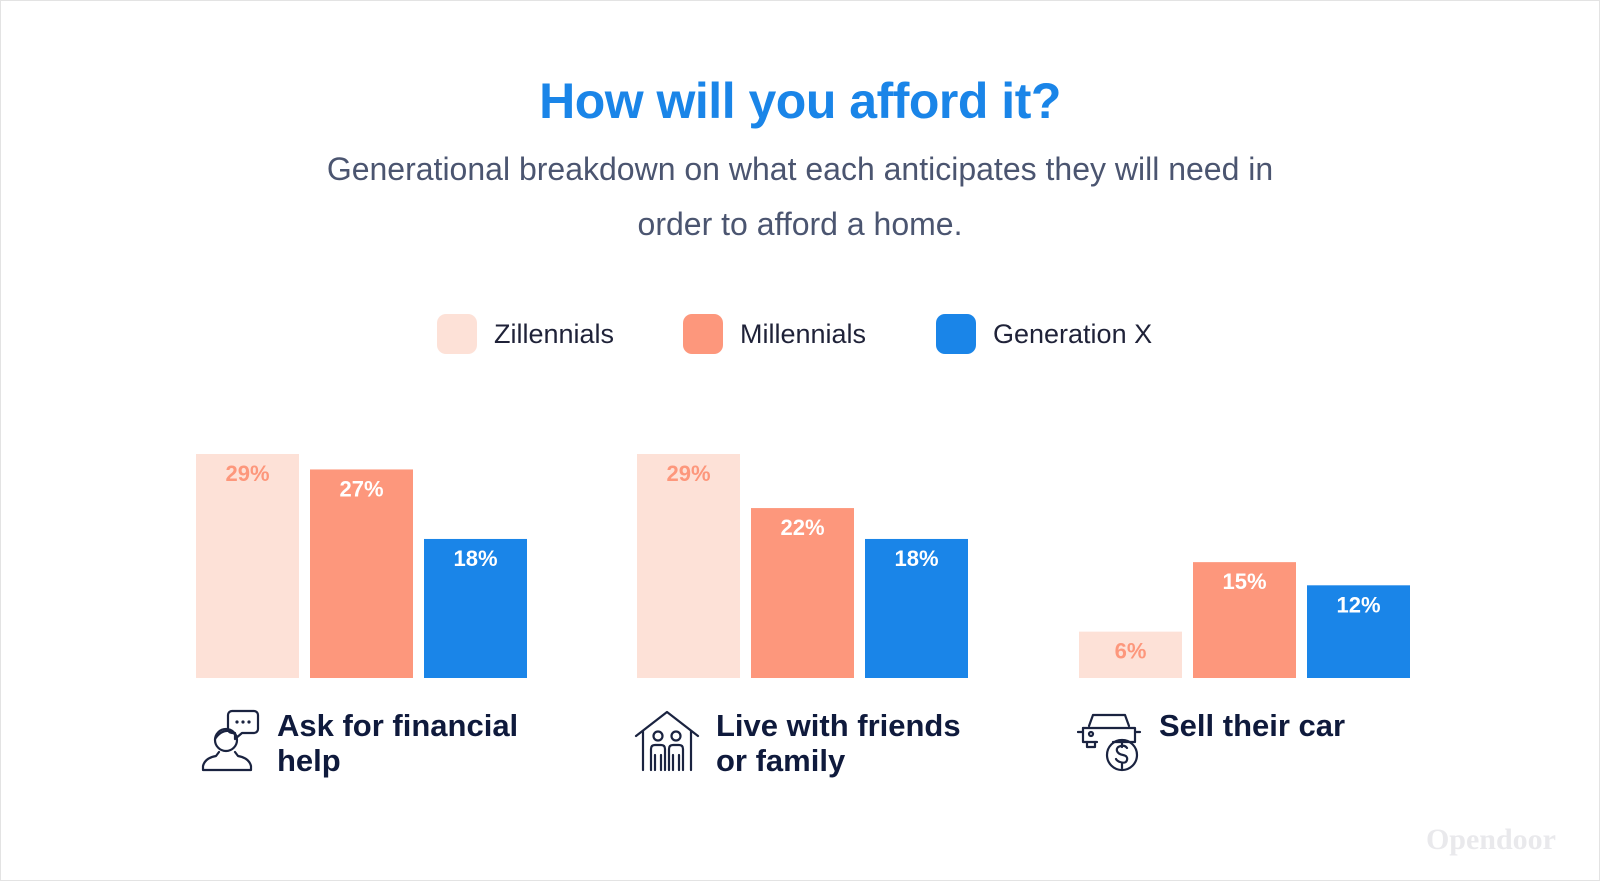  I want to click on bar-label-millennials-3: 15%, so click(1244, 581).